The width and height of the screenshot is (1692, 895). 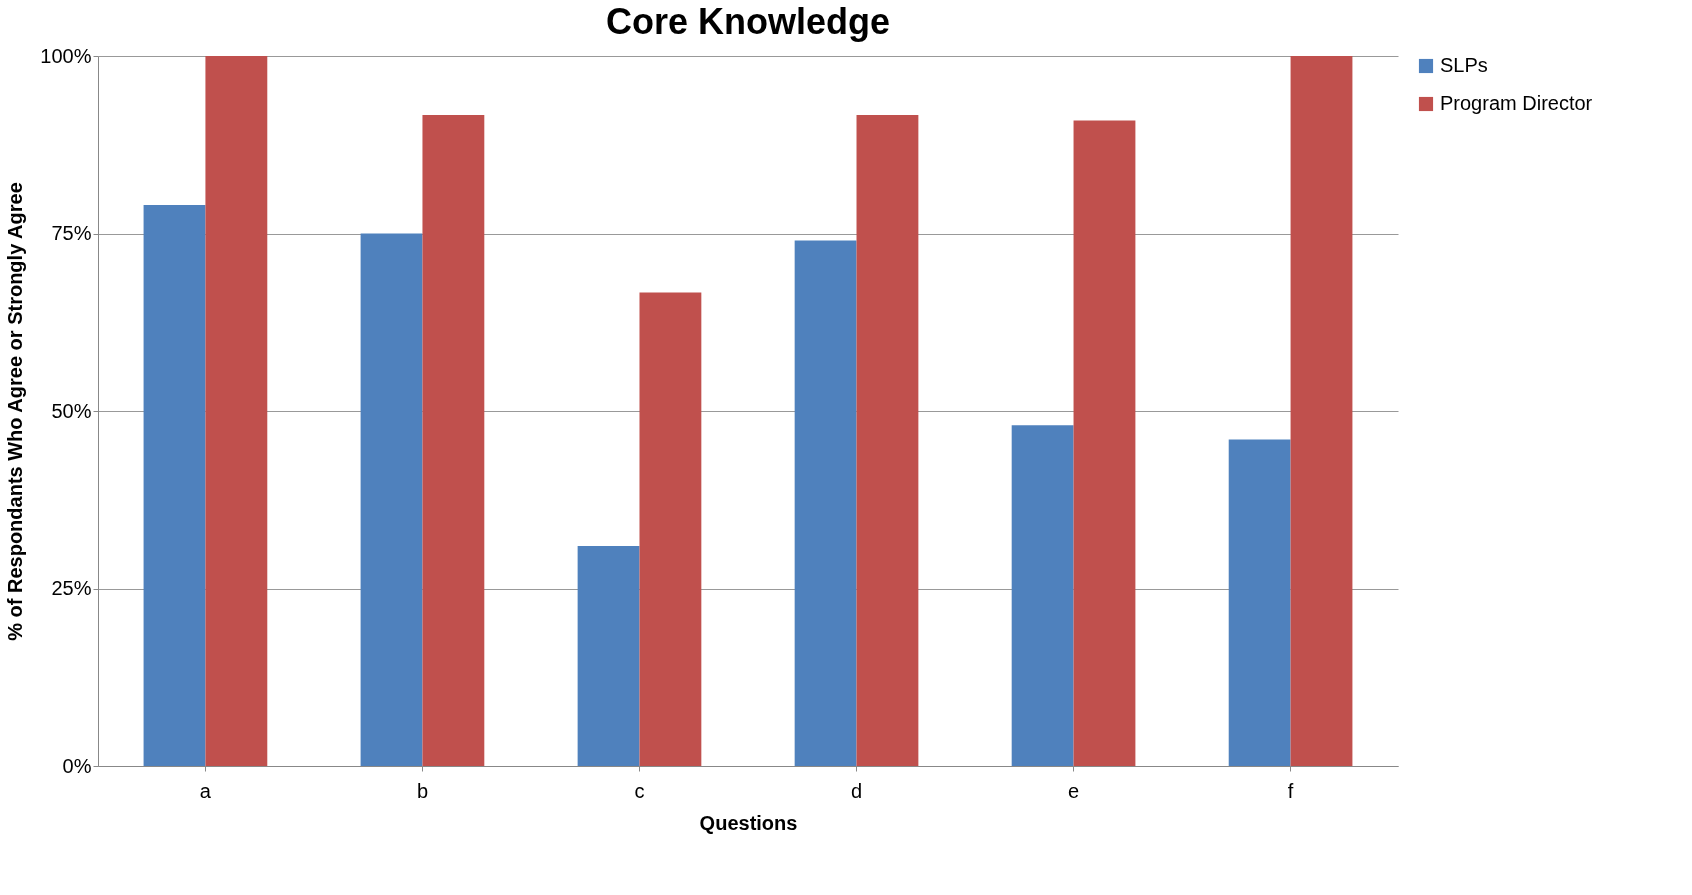 I want to click on y-tick-label: 75%, so click(x=71, y=233).